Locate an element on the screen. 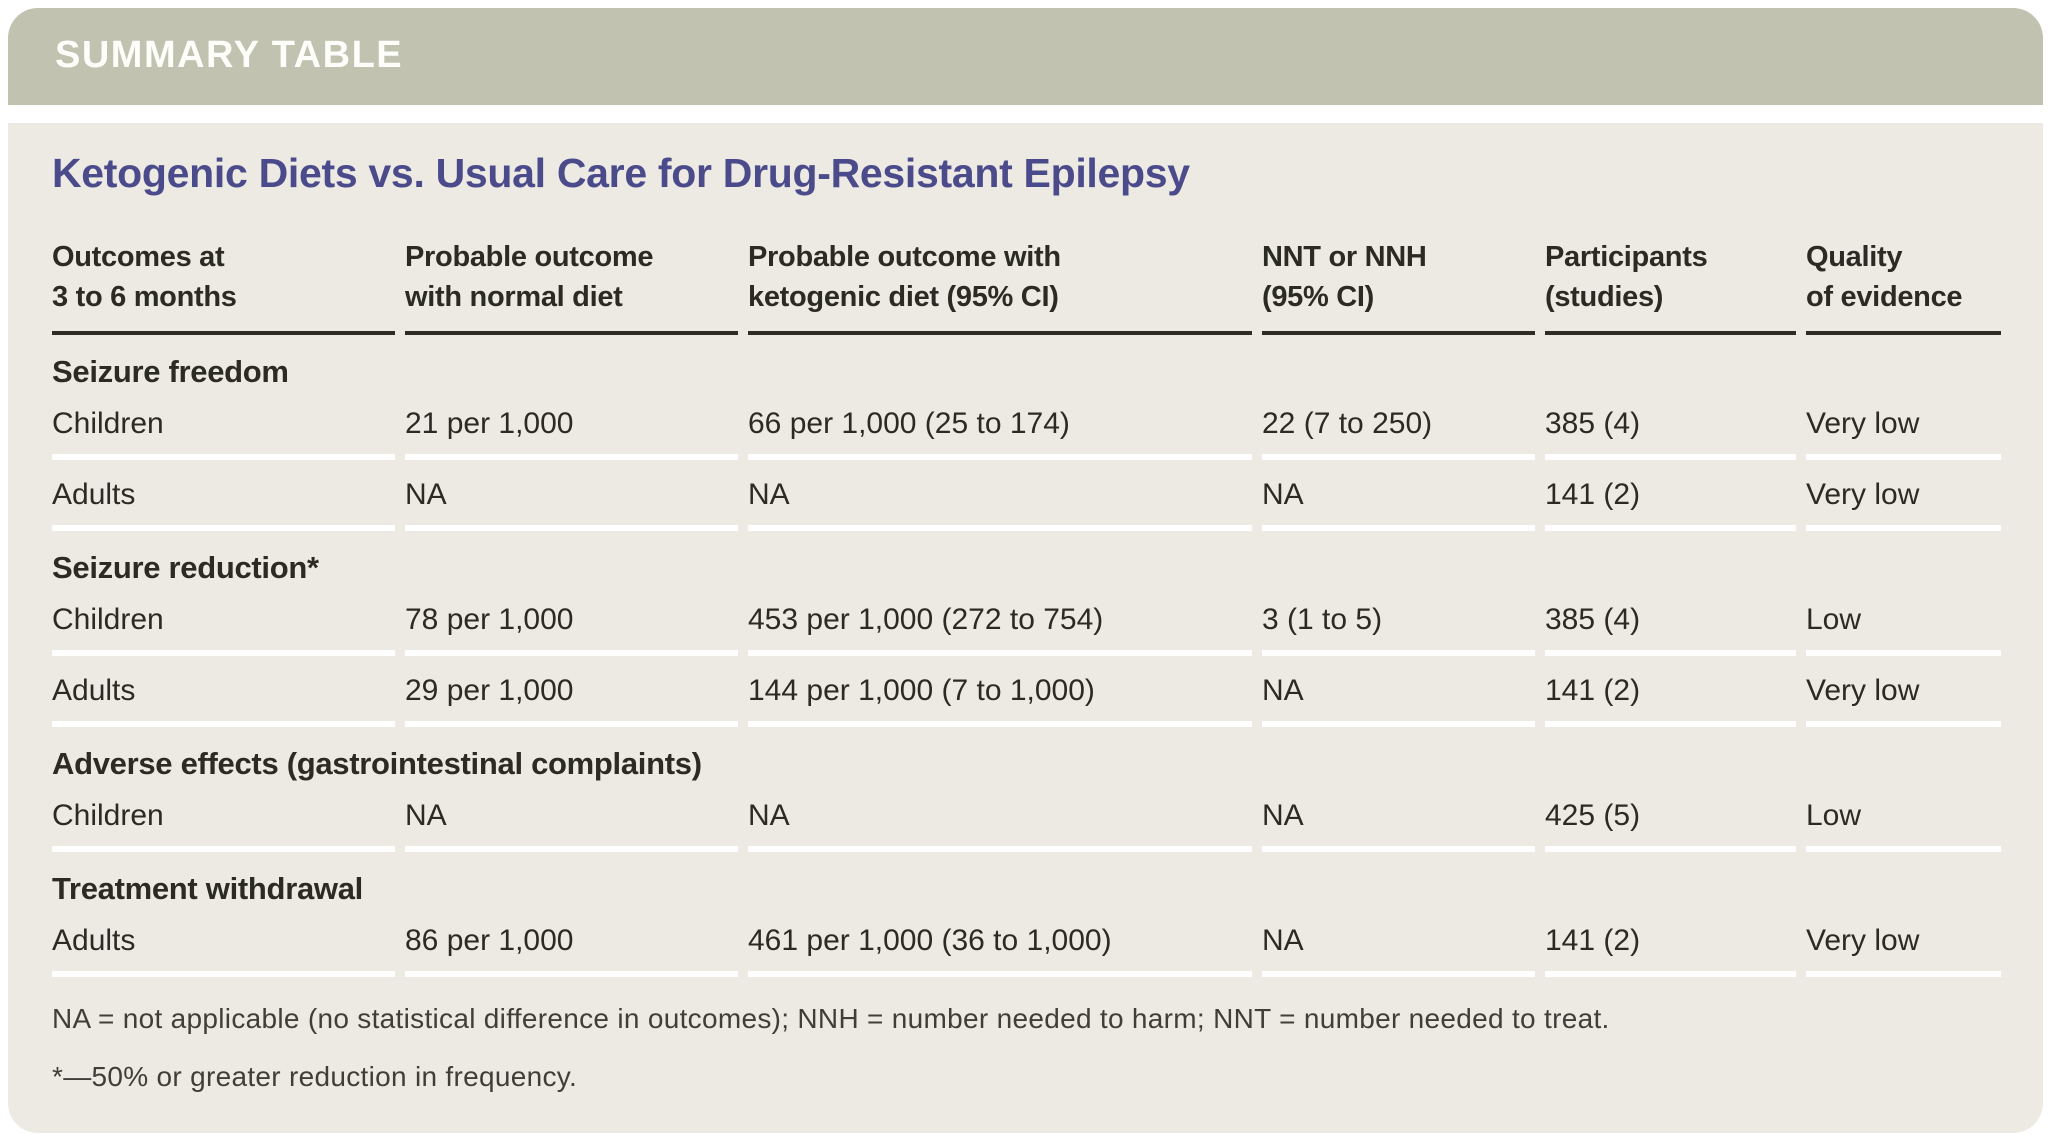 The height and width of the screenshot is (1141, 2051). section-header-row: Treatment withdrawal is located at coordinates (1026, 879).